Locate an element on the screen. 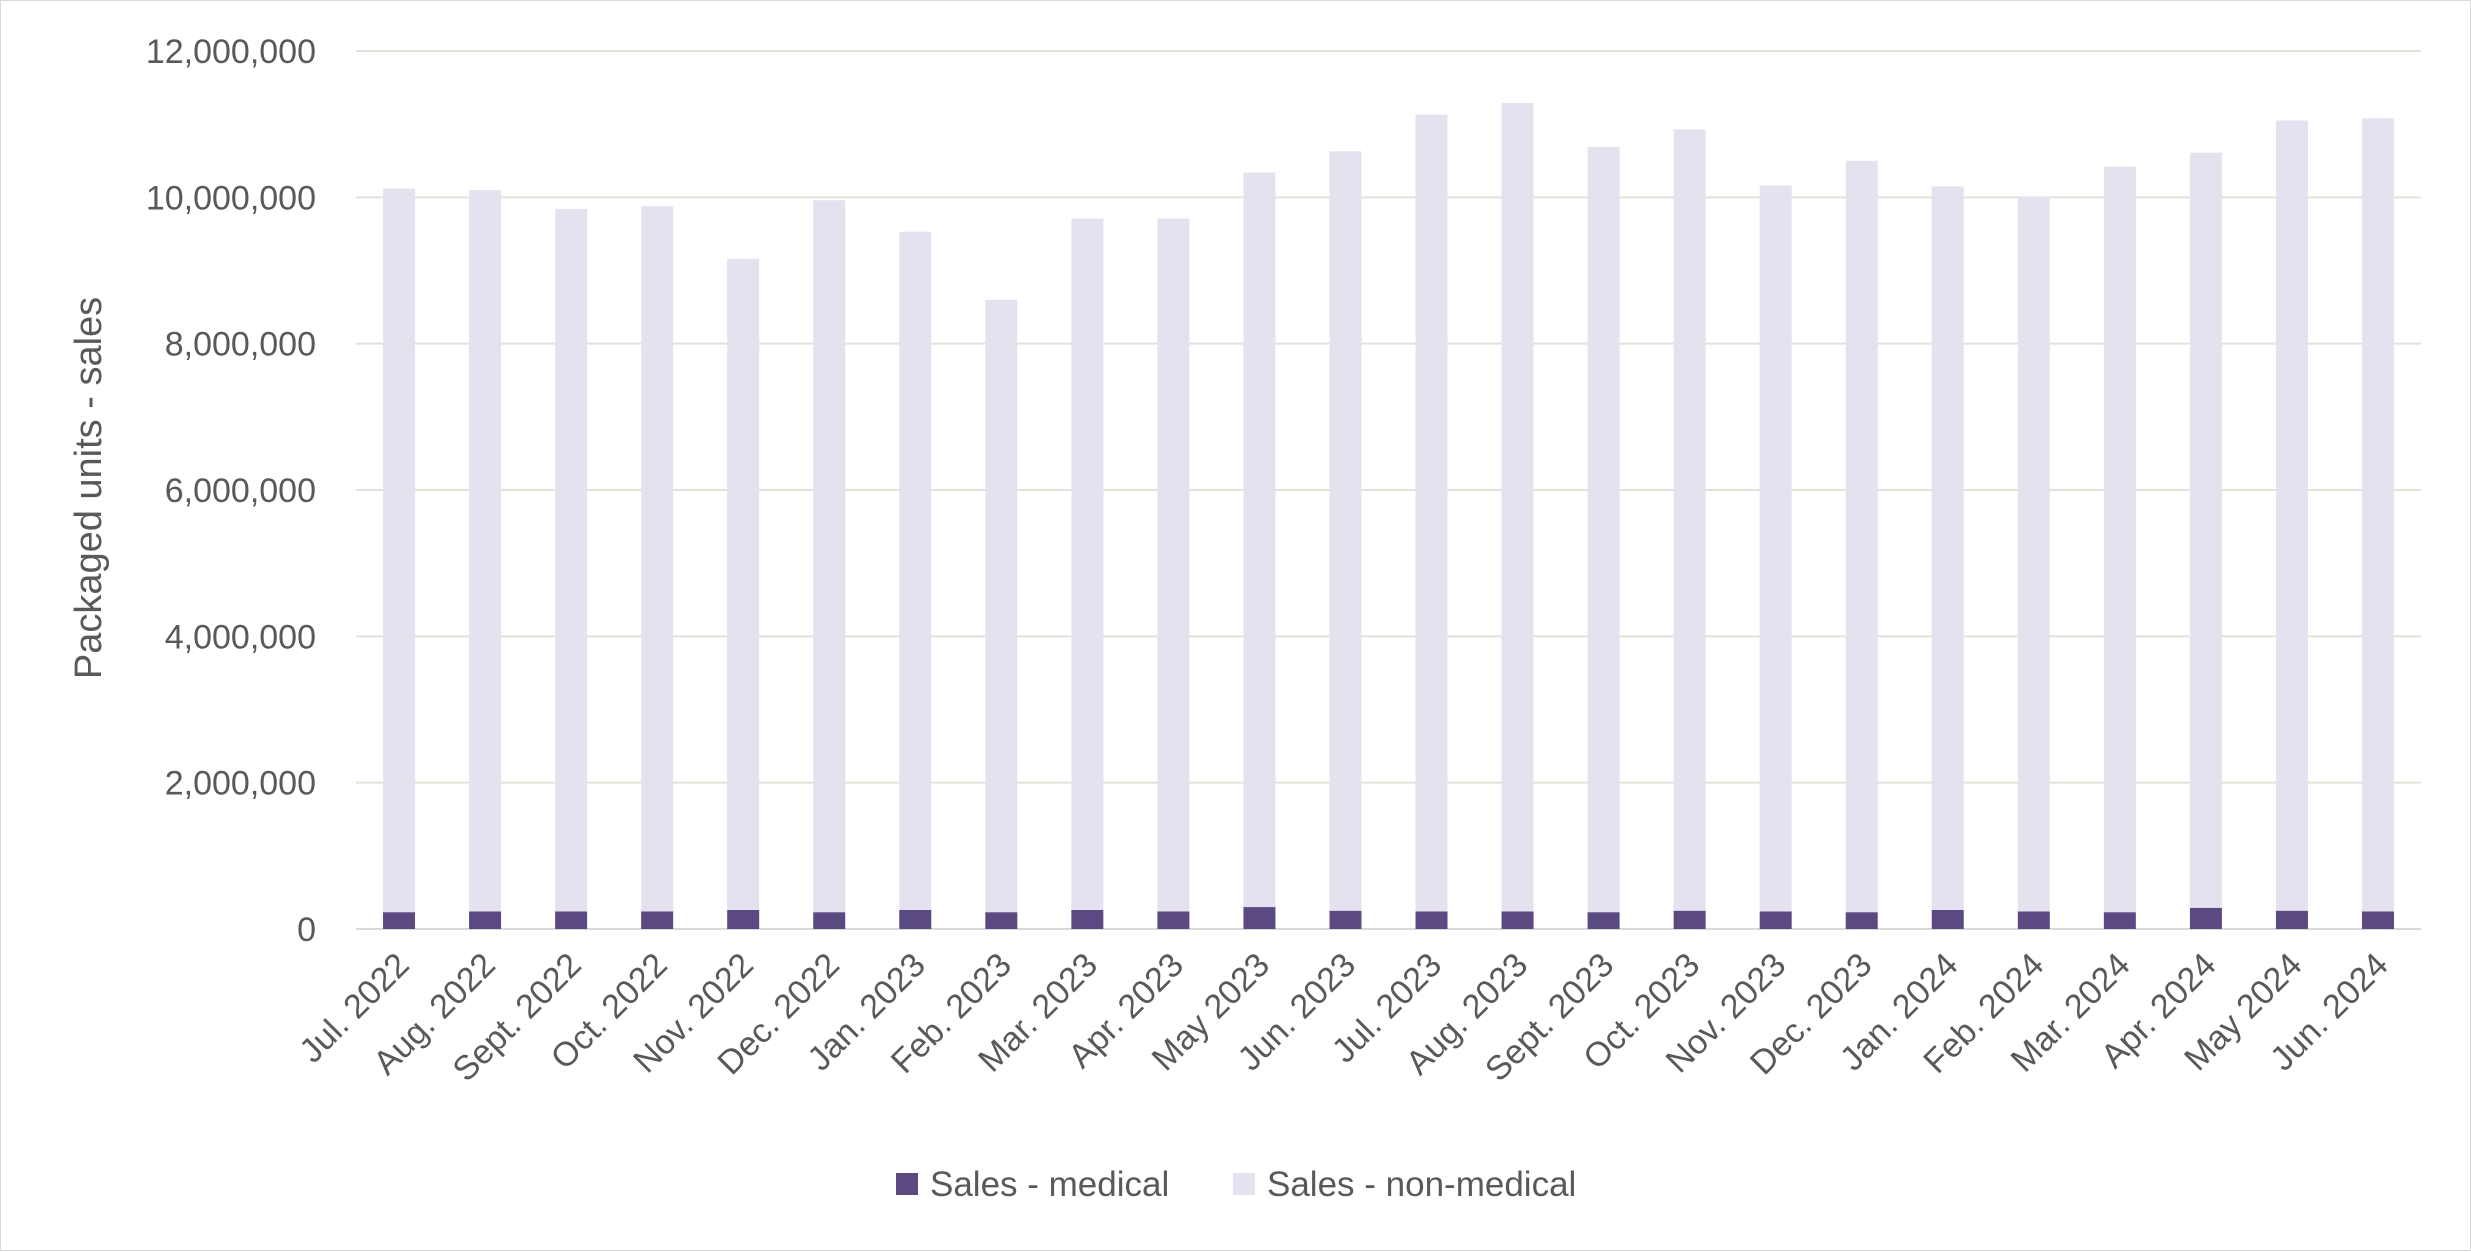  y-tick-label: 12,000,000 is located at coordinates (231, 52).